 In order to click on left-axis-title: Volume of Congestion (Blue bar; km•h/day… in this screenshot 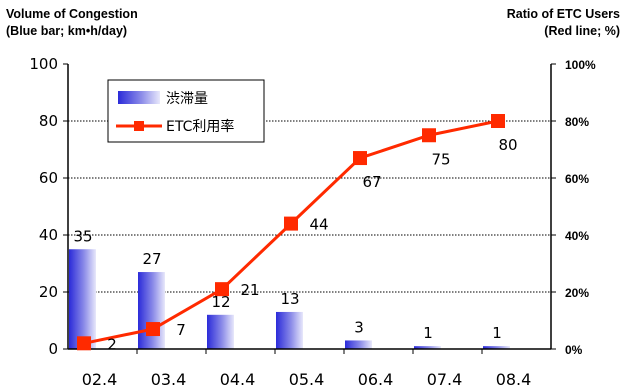, I will do `click(72, 23)`.